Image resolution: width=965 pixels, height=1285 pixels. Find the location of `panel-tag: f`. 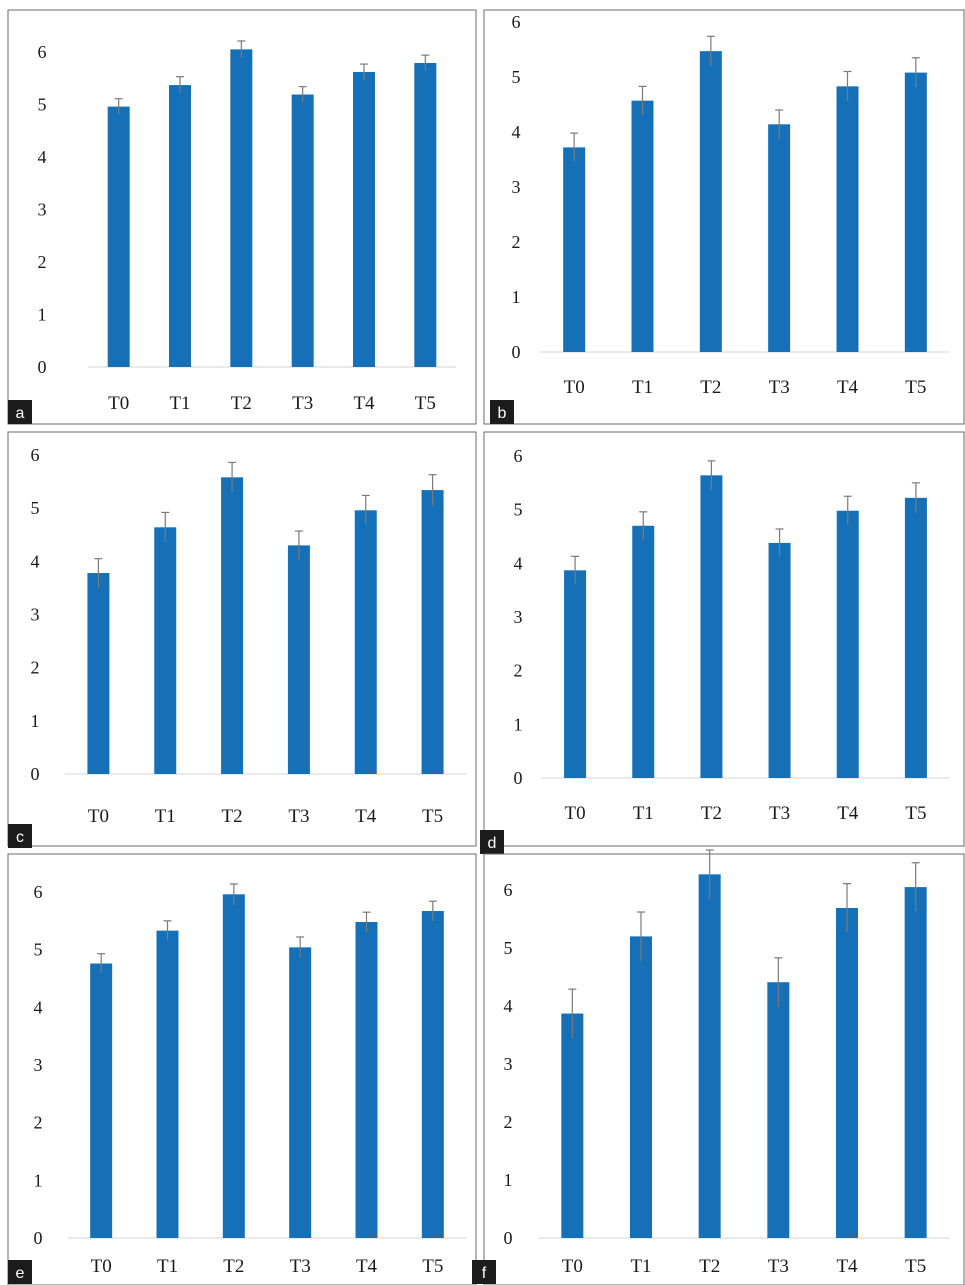

panel-tag: f is located at coordinates (484, 1272).